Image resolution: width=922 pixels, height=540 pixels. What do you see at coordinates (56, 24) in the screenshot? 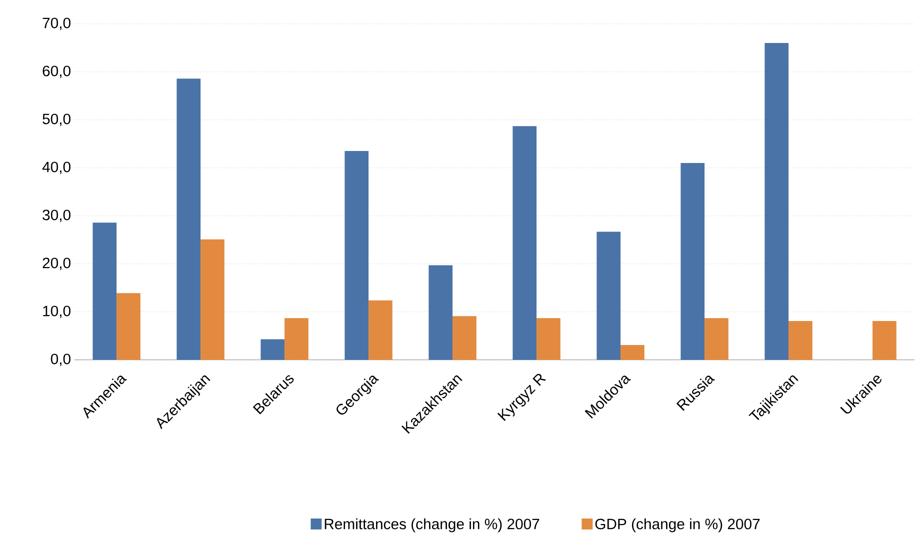
I see `y-tick-label: 70,0` at bounding box center [56, 24].